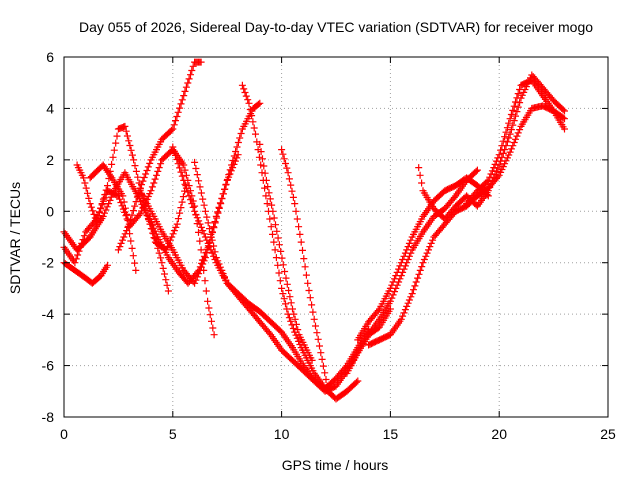  I want to click on series-track-n, so click(412, 271).